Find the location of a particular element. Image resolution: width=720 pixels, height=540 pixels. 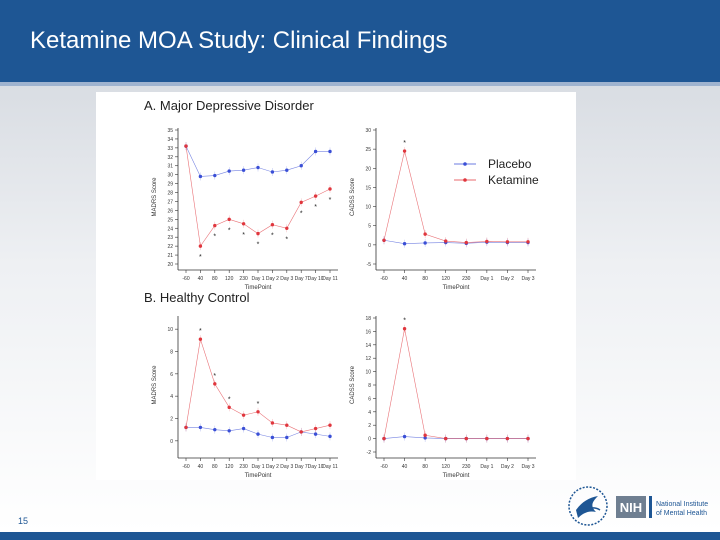

y-tick-label: 16 is located at coordinates (368, 332).